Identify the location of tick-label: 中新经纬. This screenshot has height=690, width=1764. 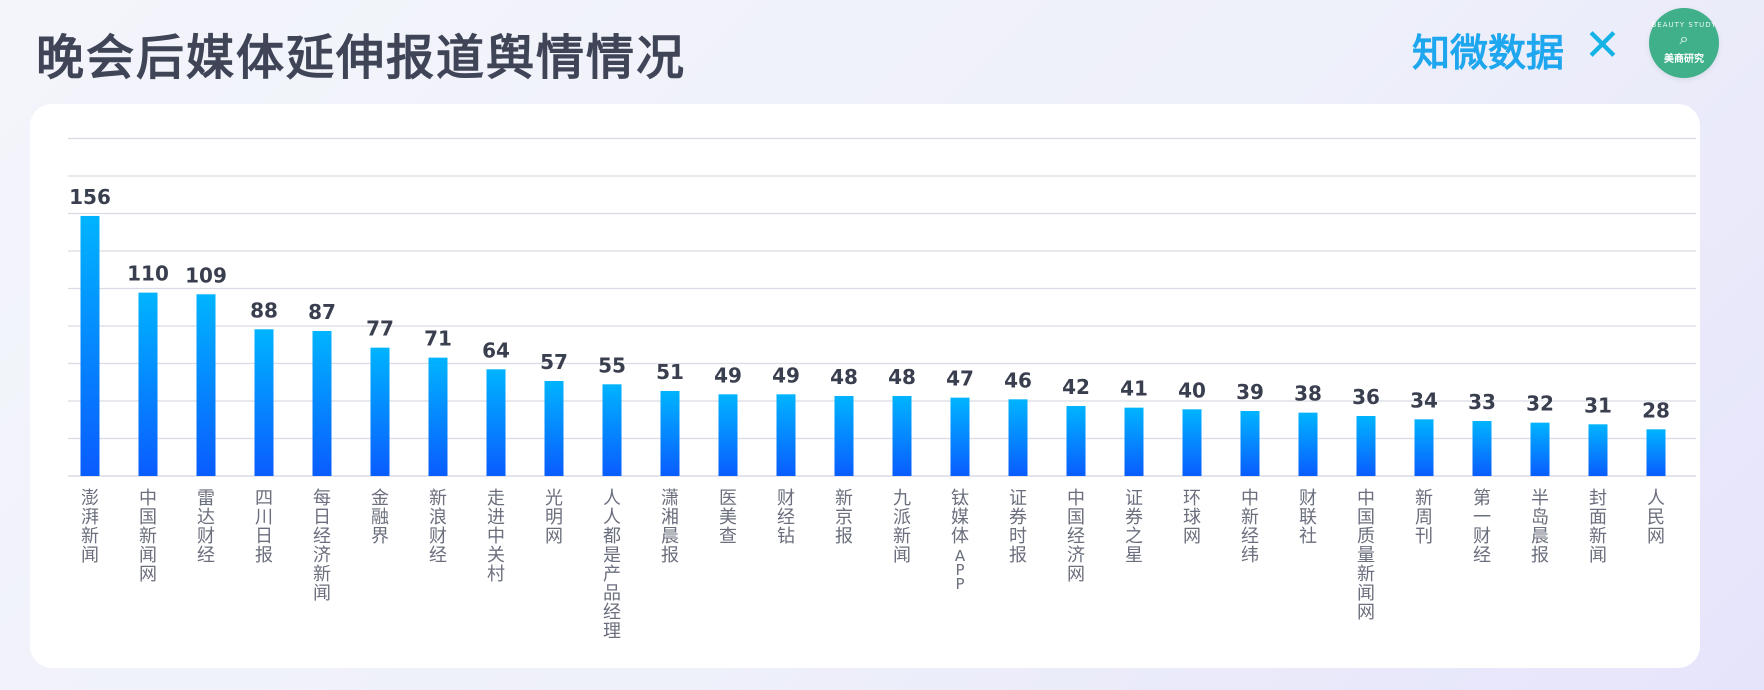
(1250, 527).